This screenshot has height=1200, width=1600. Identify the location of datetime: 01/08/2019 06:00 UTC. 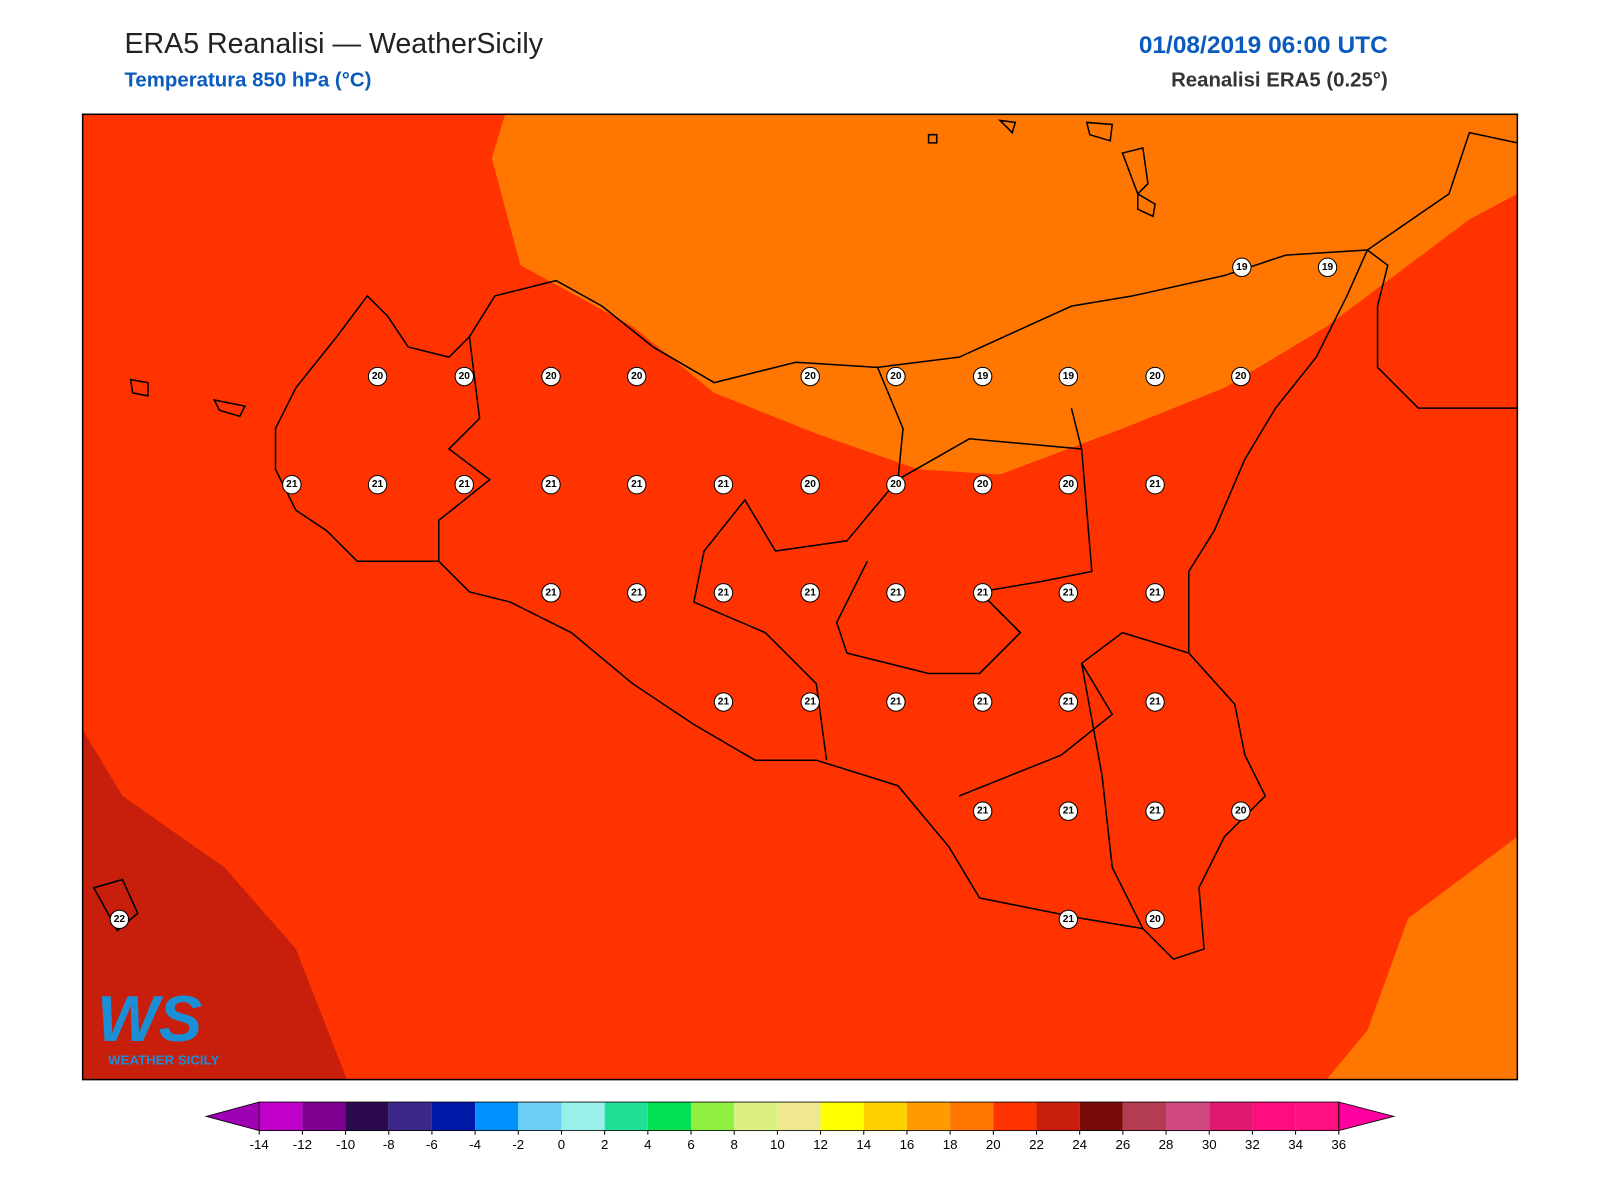
(1263, 45).